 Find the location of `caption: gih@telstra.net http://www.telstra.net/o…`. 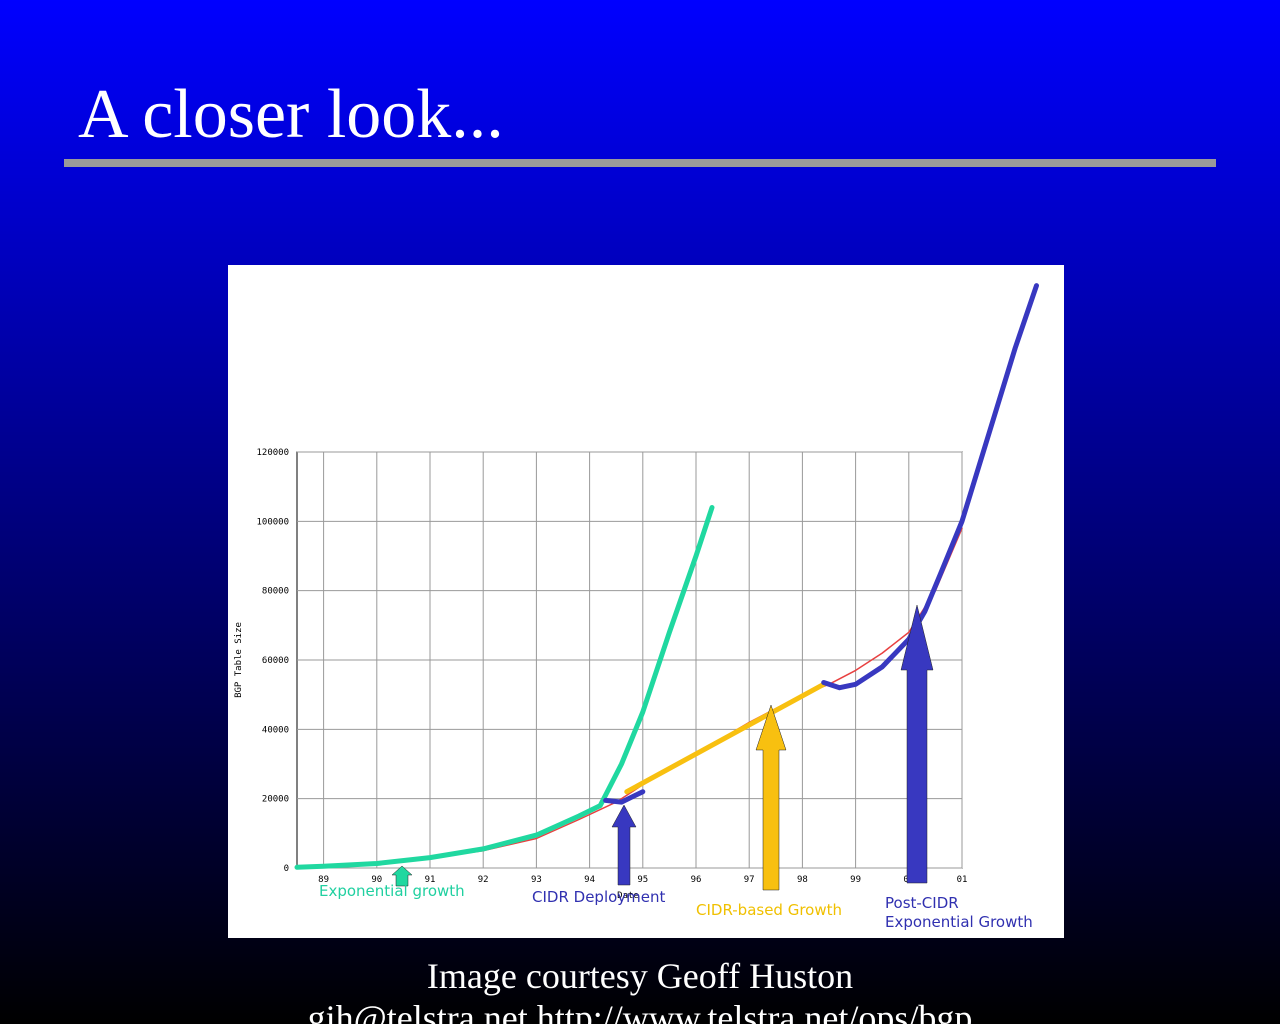

caption: gih@telstra.net http://www.telstra.net/o… is located at coordinates (640, 1011).